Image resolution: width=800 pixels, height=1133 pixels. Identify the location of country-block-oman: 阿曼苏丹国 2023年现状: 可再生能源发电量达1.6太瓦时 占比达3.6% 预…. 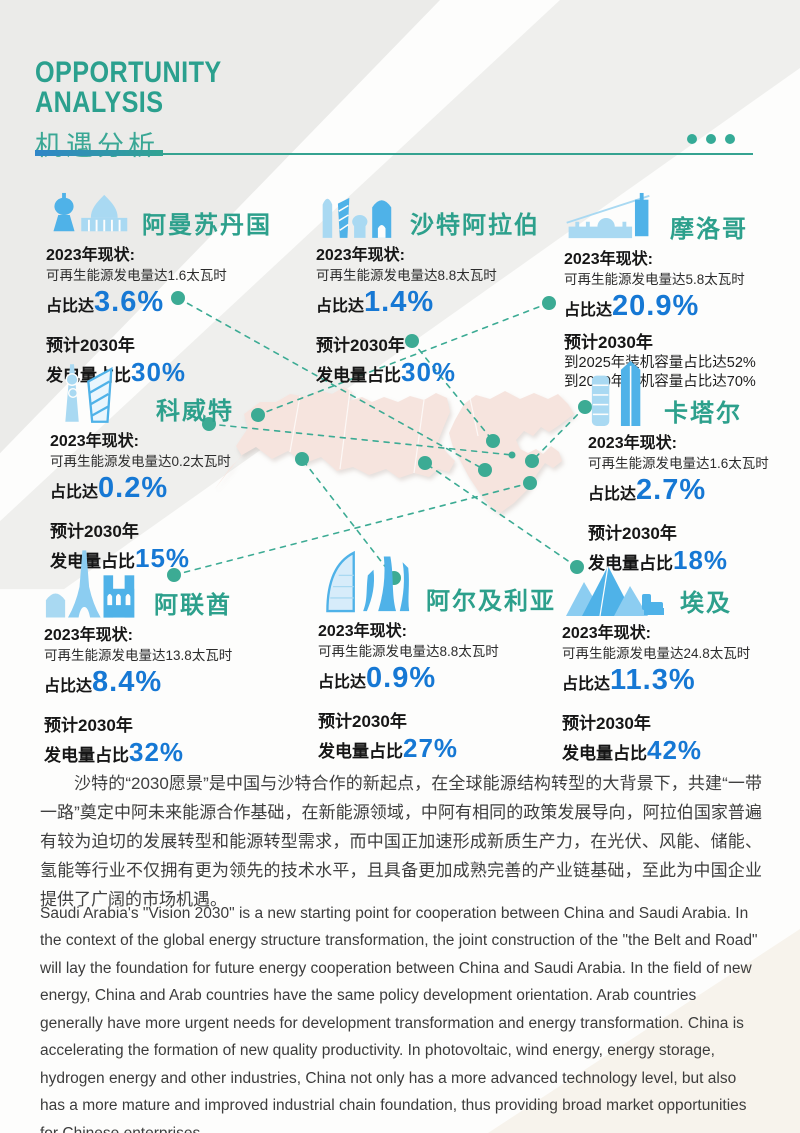
(171, 292).